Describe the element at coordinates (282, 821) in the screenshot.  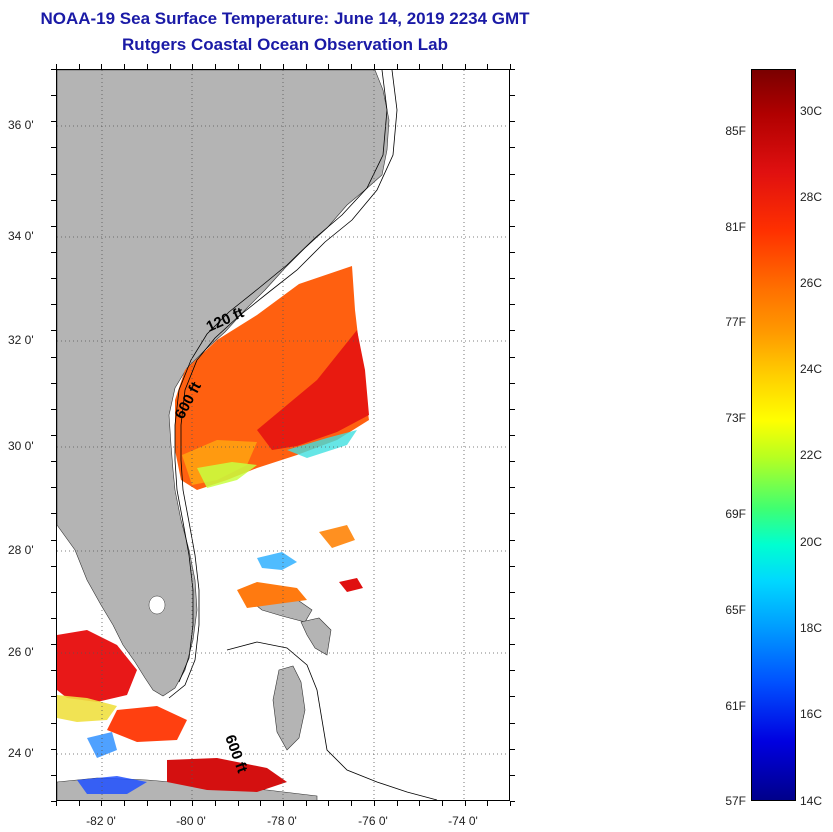
I see `lon-label-78: -78 0'` at that location.